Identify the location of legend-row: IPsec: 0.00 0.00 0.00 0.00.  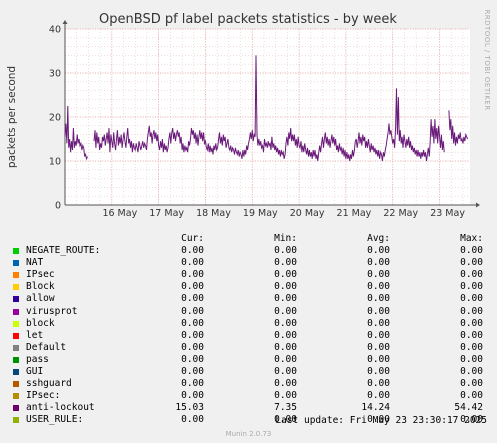
(249, 396).